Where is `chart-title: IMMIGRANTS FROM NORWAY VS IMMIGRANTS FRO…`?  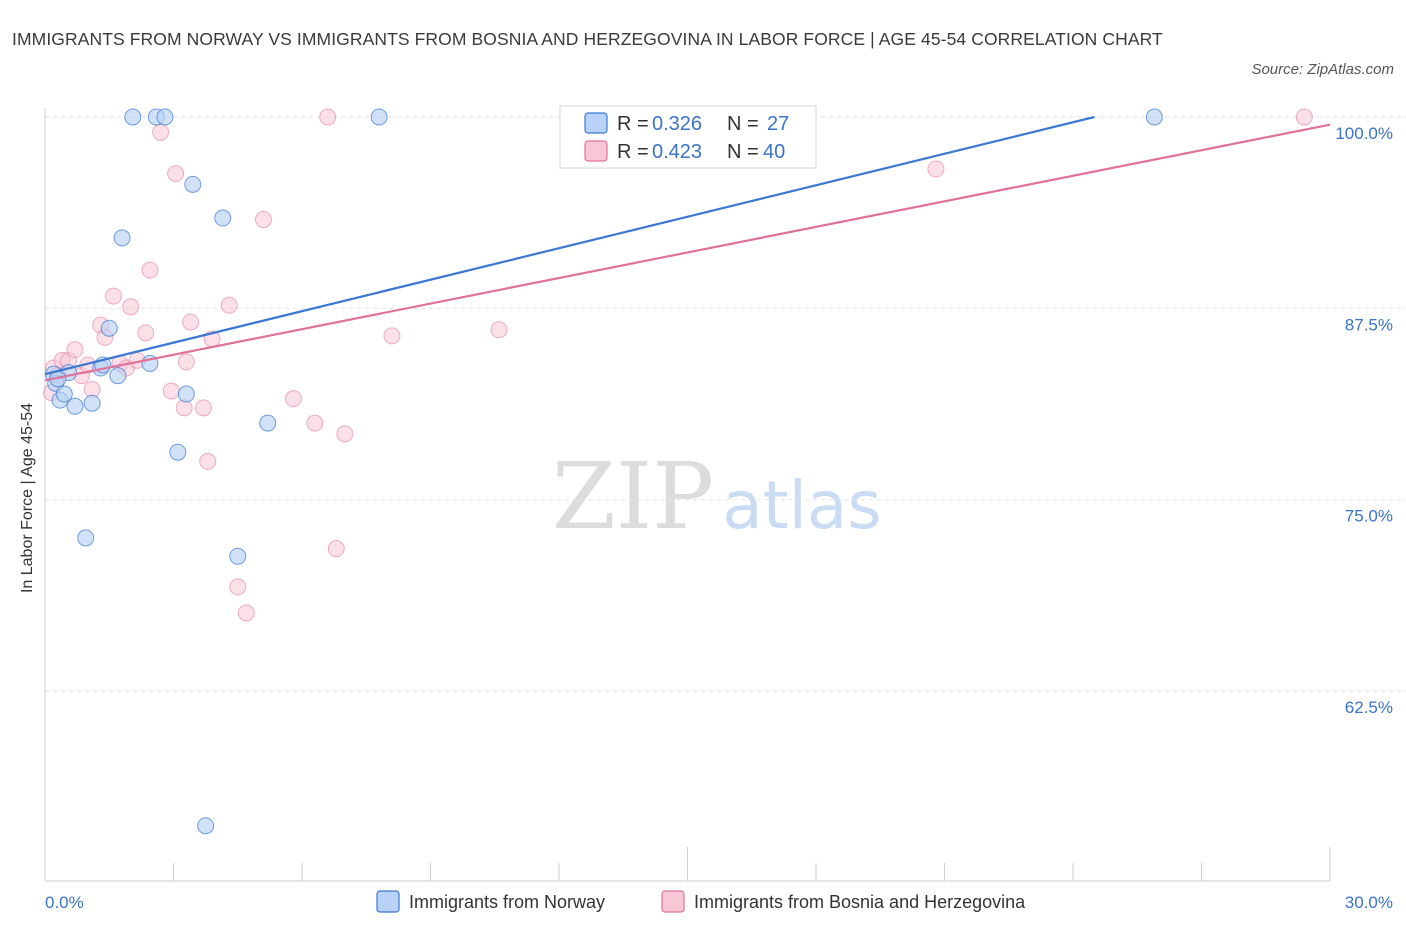 chart-title: IMMIGRANTS FROM NORWAY VS IMMIGRANTS FRO… is located at coordinates (587, 39).